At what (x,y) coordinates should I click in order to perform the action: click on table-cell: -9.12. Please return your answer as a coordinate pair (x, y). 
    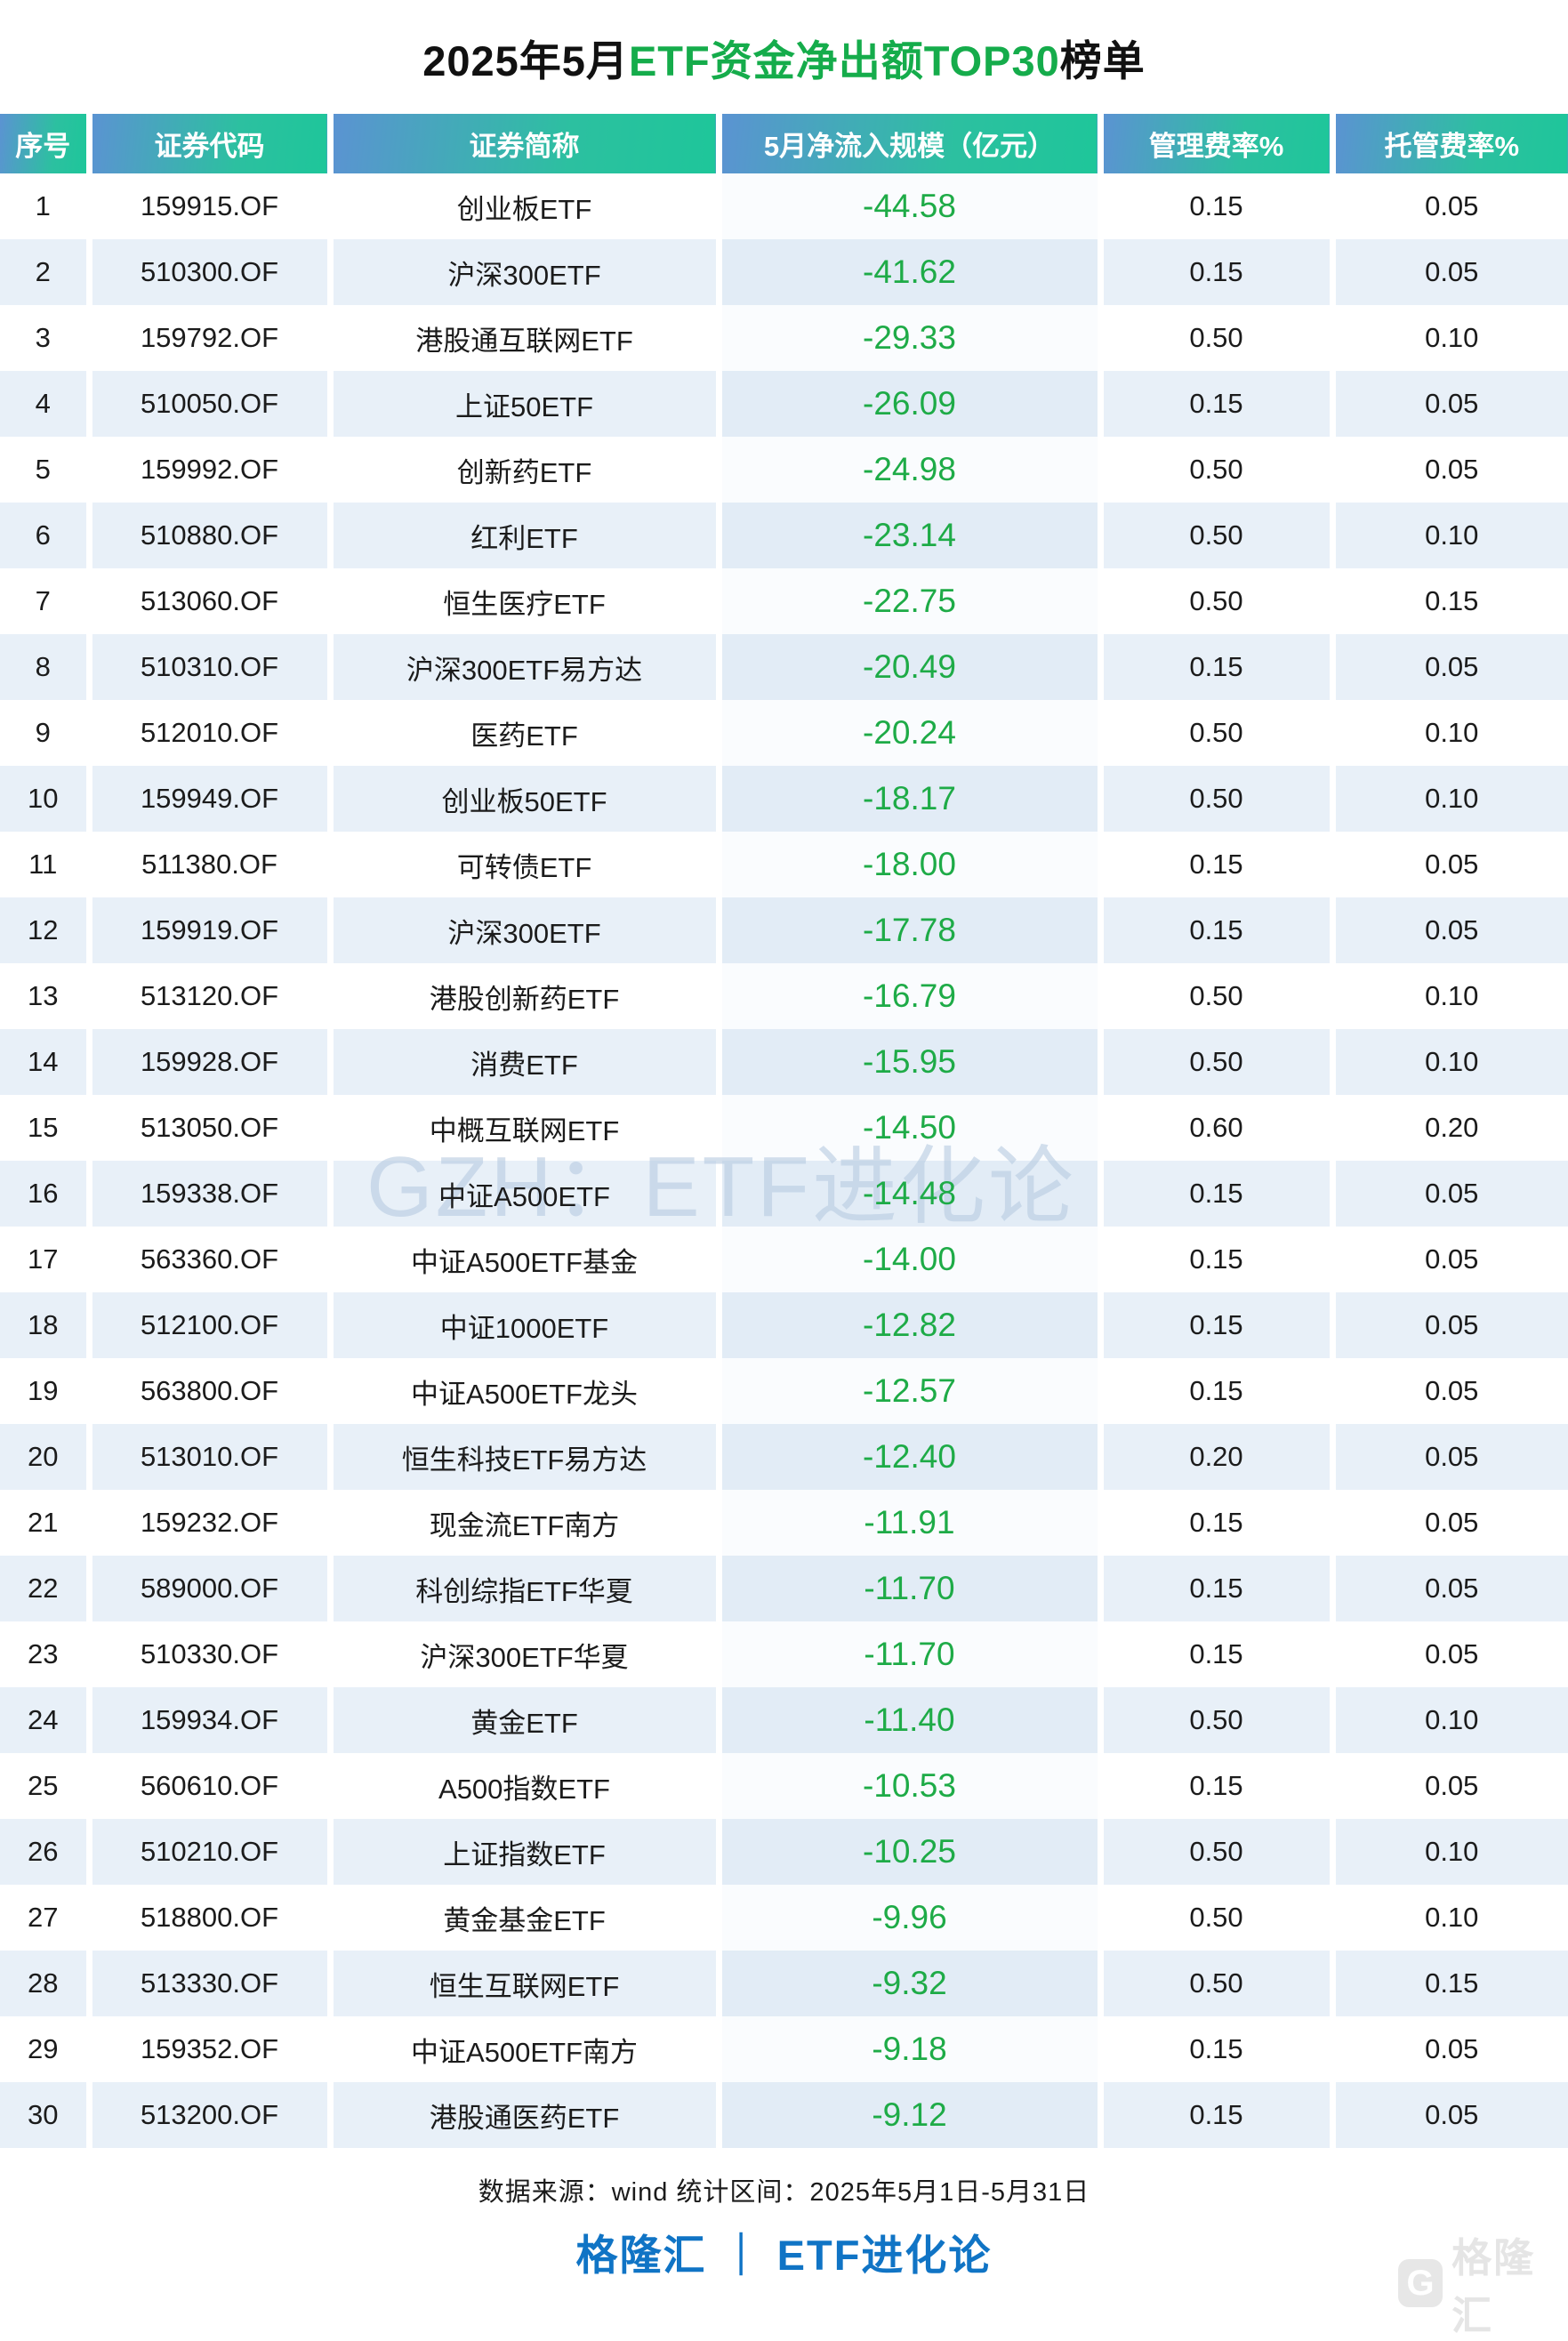
    Looking at the image, I should click on (907, 2115).